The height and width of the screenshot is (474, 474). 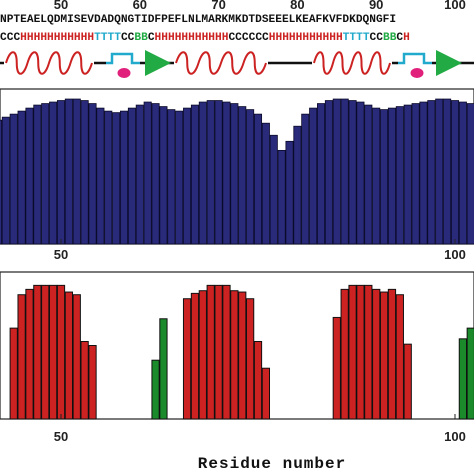 I want to click on panel-1-tick-label: 100, so click(x=455, y=254).